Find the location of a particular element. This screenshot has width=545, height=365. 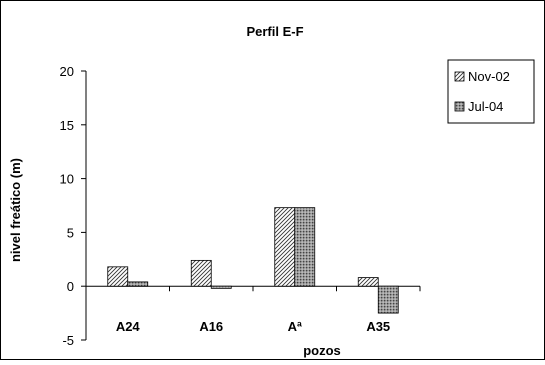

category-labels: A24 A16 Aª A35 is located at coordinates (253, 326).